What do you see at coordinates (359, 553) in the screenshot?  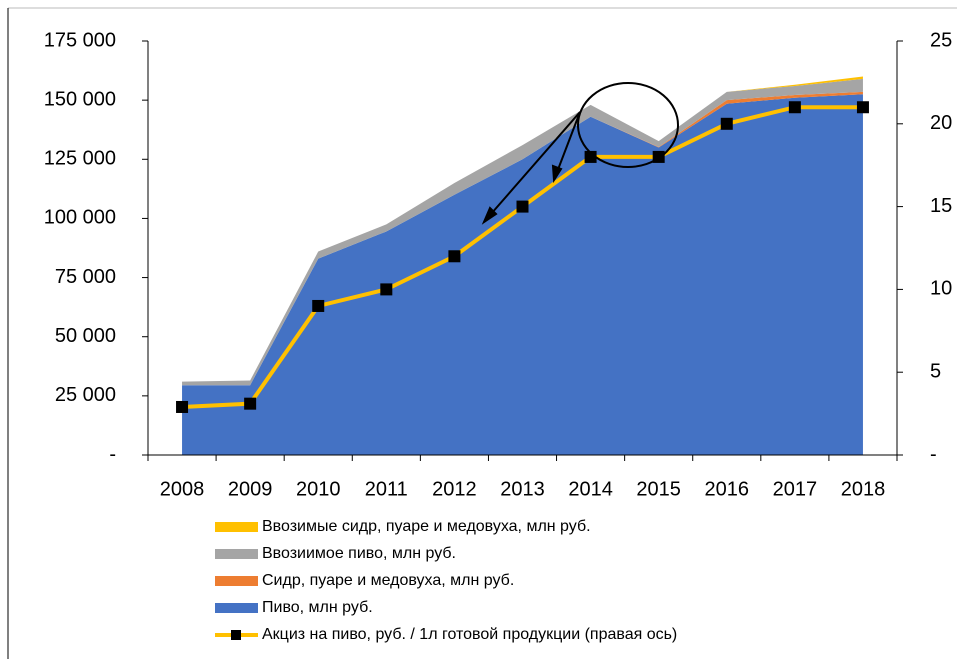 I see `legend-label: Ввозиимое пиво, млн руб.` at bounding box center [359, 553].